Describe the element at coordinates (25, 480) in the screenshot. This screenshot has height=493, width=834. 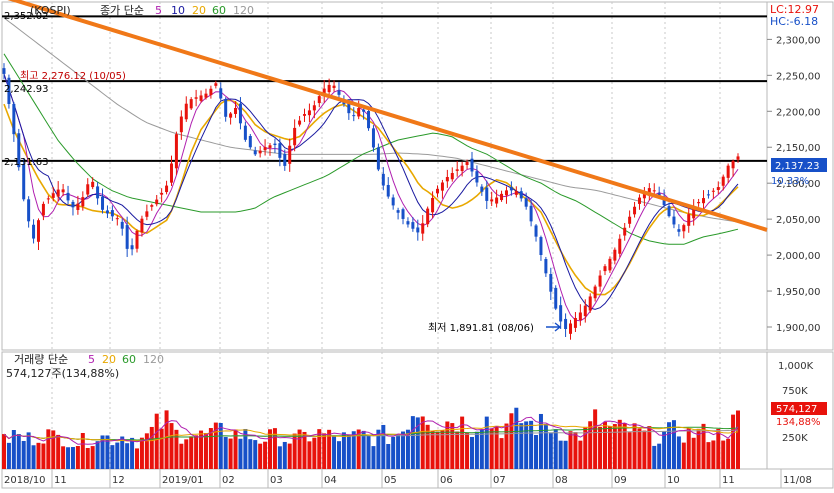
I see `x-tick-label: 2018/10` at that location.